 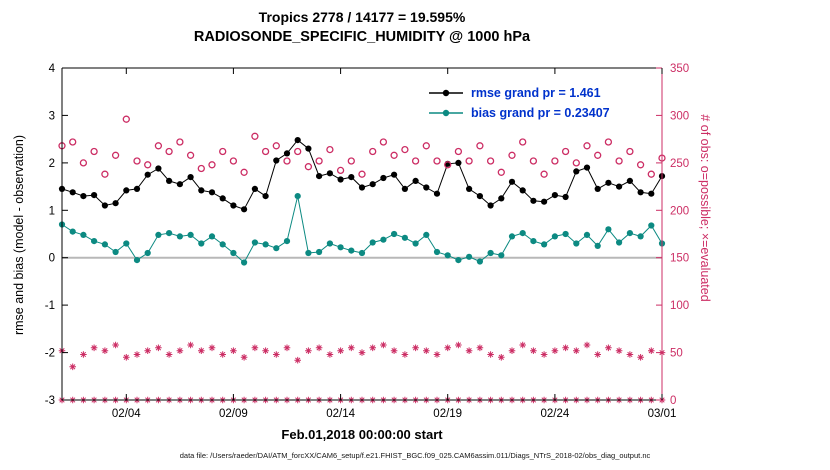 I want to click on svg-text: 02/24, so click(x=555, y=414).